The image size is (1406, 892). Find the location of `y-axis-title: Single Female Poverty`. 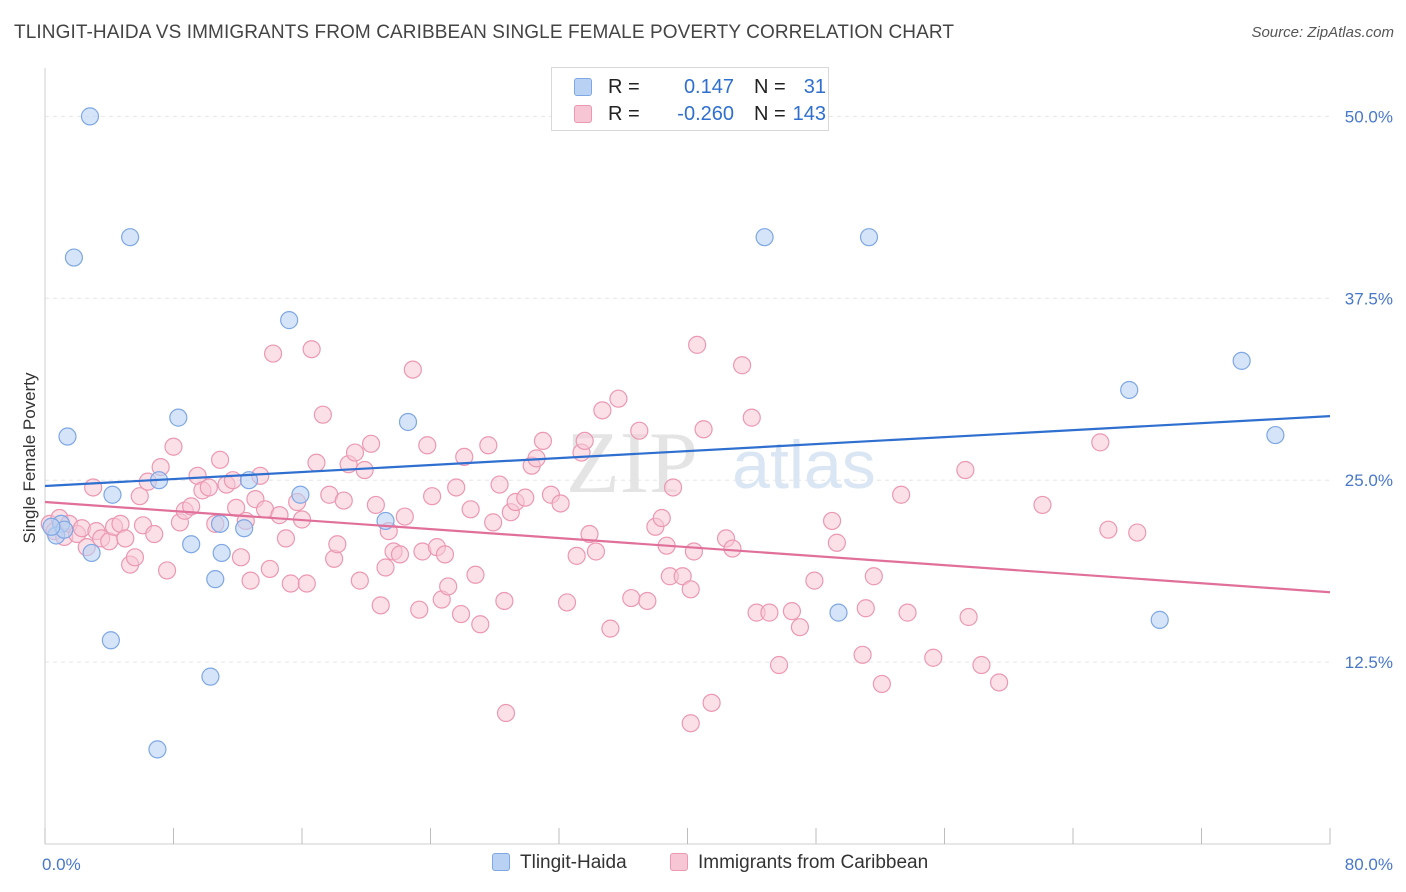

y-axis-title: Single Female Poverty is located at coordinates (29, 458).